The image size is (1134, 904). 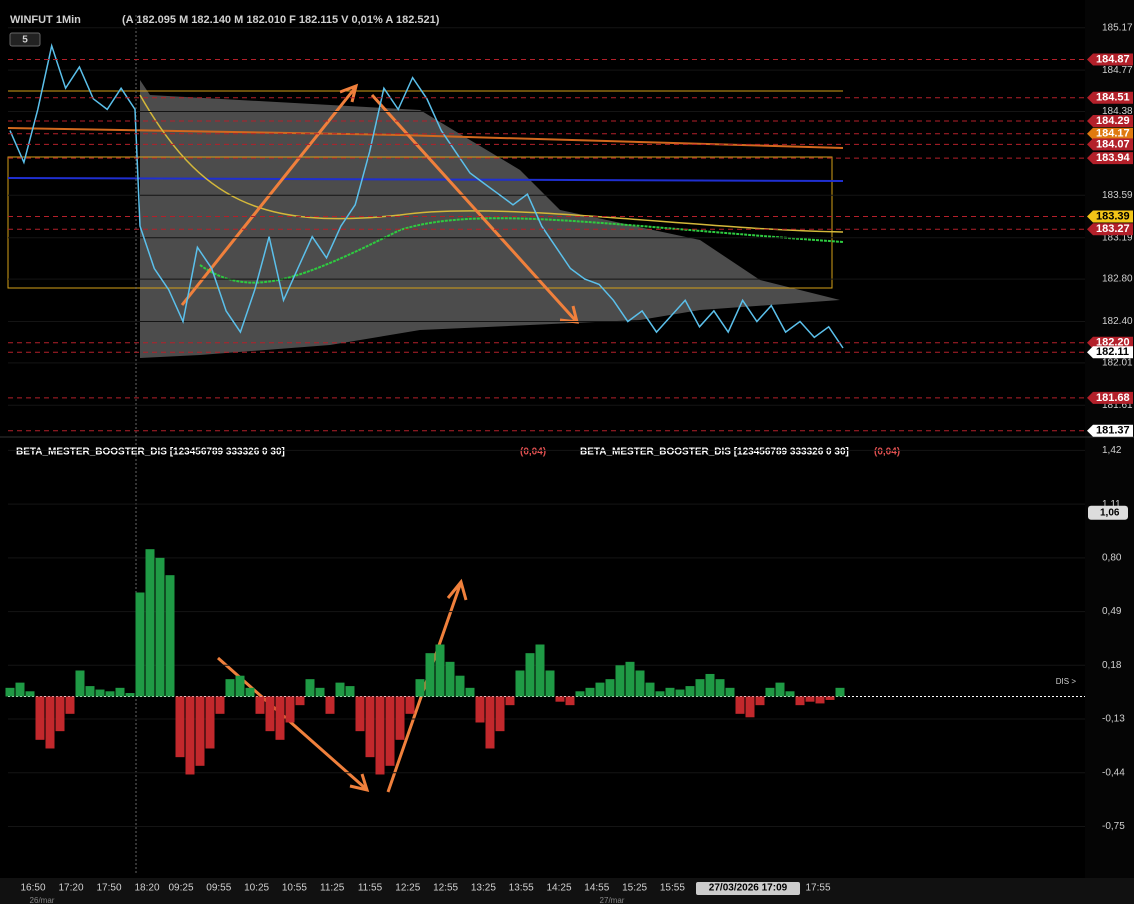 What do you see at coordinates (294, 888) in the screenshot?
I see `time-label: 10:55` at bounding box center [294, 888].